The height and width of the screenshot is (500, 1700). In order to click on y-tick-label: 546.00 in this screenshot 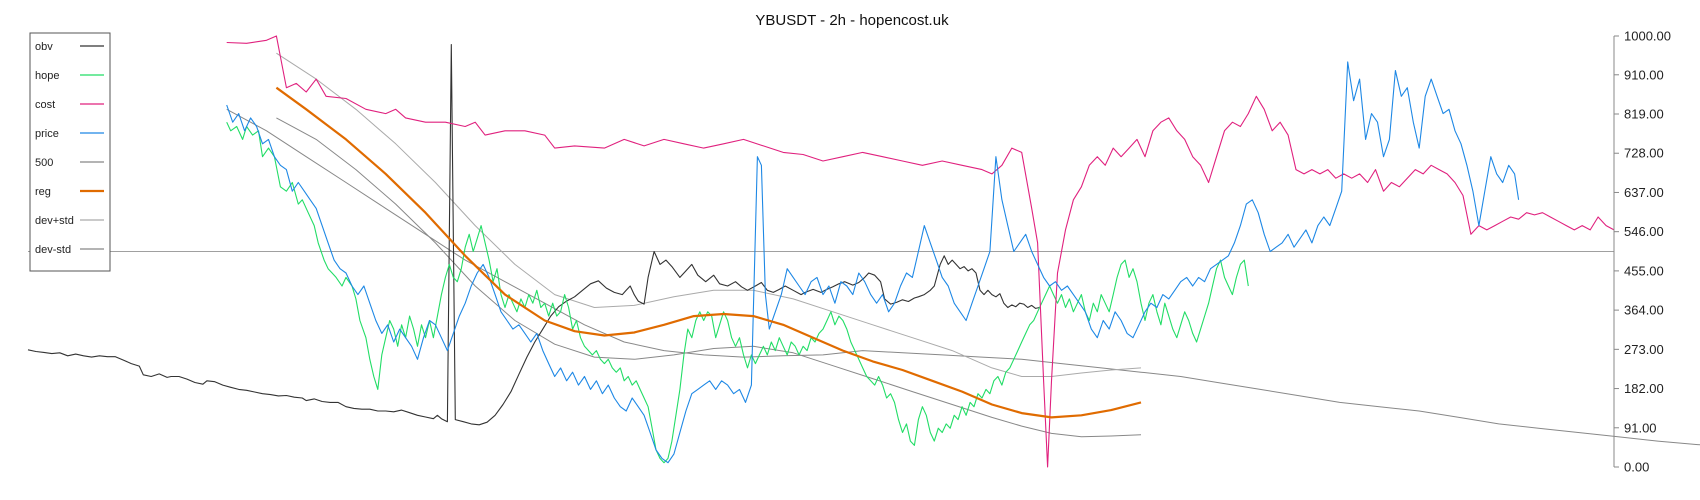, I will do `click(1644, 231)`.